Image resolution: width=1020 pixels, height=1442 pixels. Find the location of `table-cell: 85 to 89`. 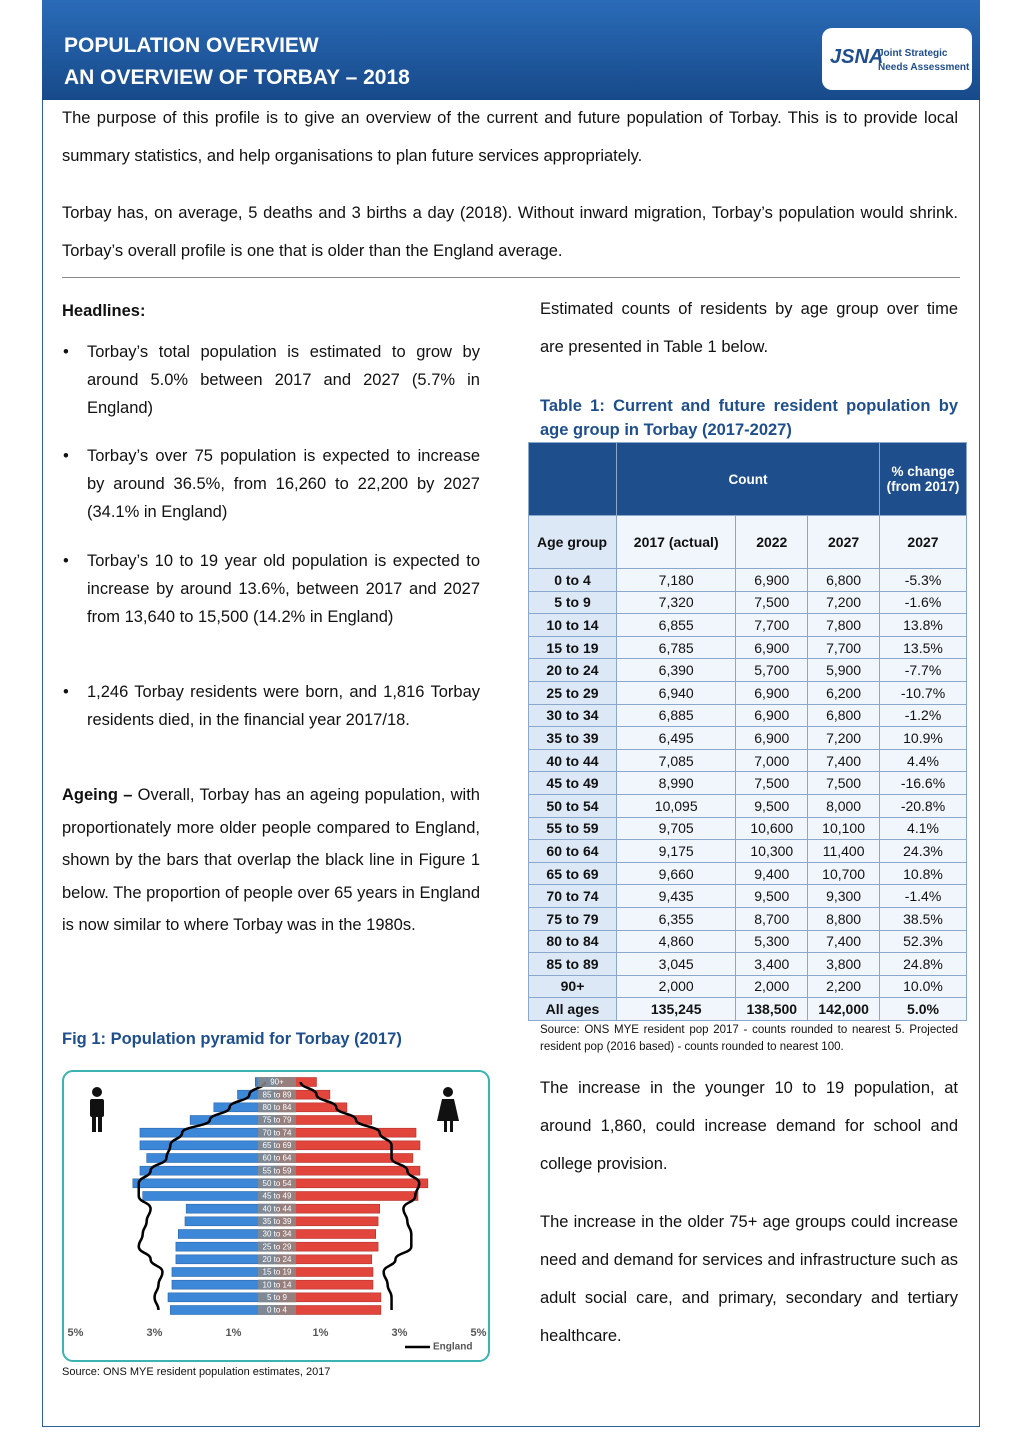

table-cell: 85 to 89 is located at coordinates (572, 964).